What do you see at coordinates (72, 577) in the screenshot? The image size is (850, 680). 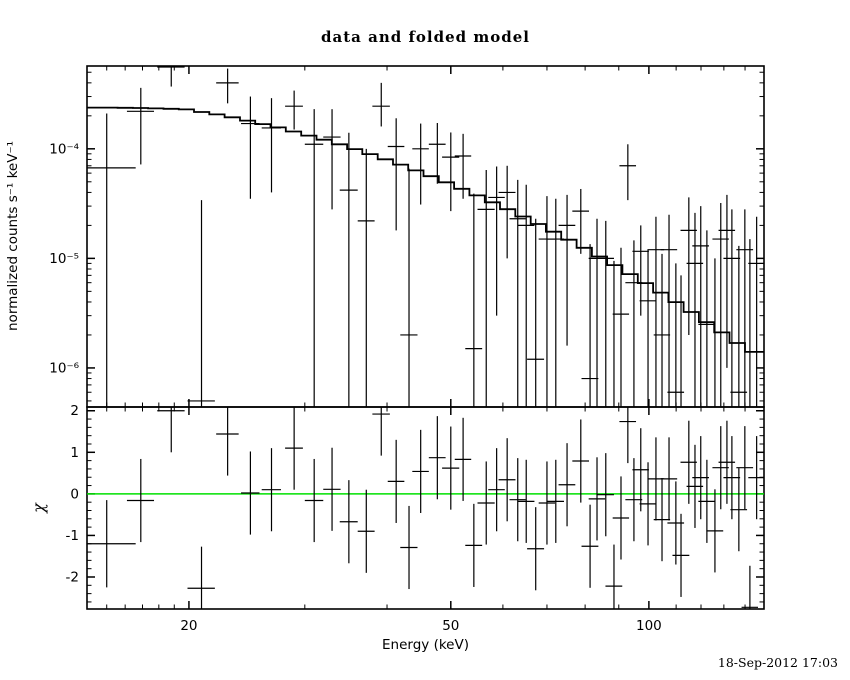 I see `tick-label: -2` at bounding box center [72, 577].